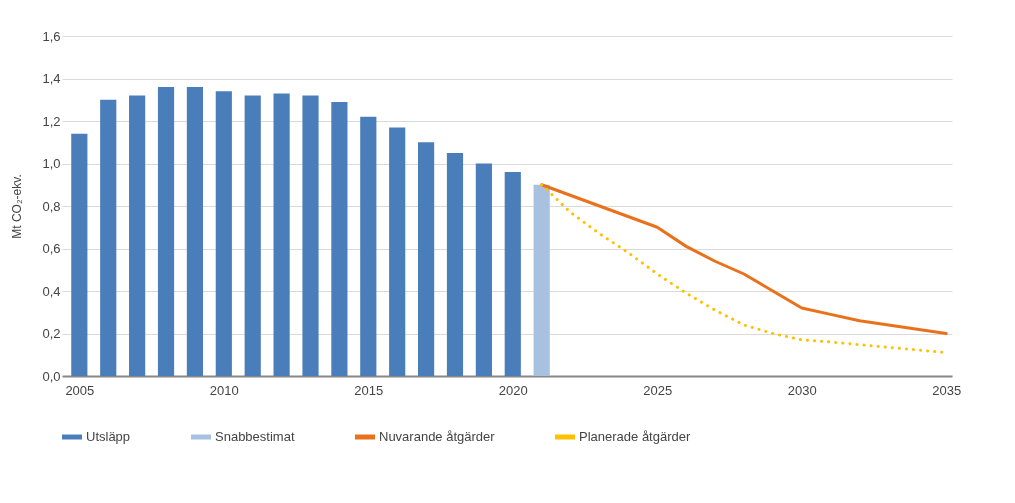 The image size is (1015, 503). Describe the element at coordinates (51, 36) in the screenshot. I see `y-tick-label: 1,6` at that location.